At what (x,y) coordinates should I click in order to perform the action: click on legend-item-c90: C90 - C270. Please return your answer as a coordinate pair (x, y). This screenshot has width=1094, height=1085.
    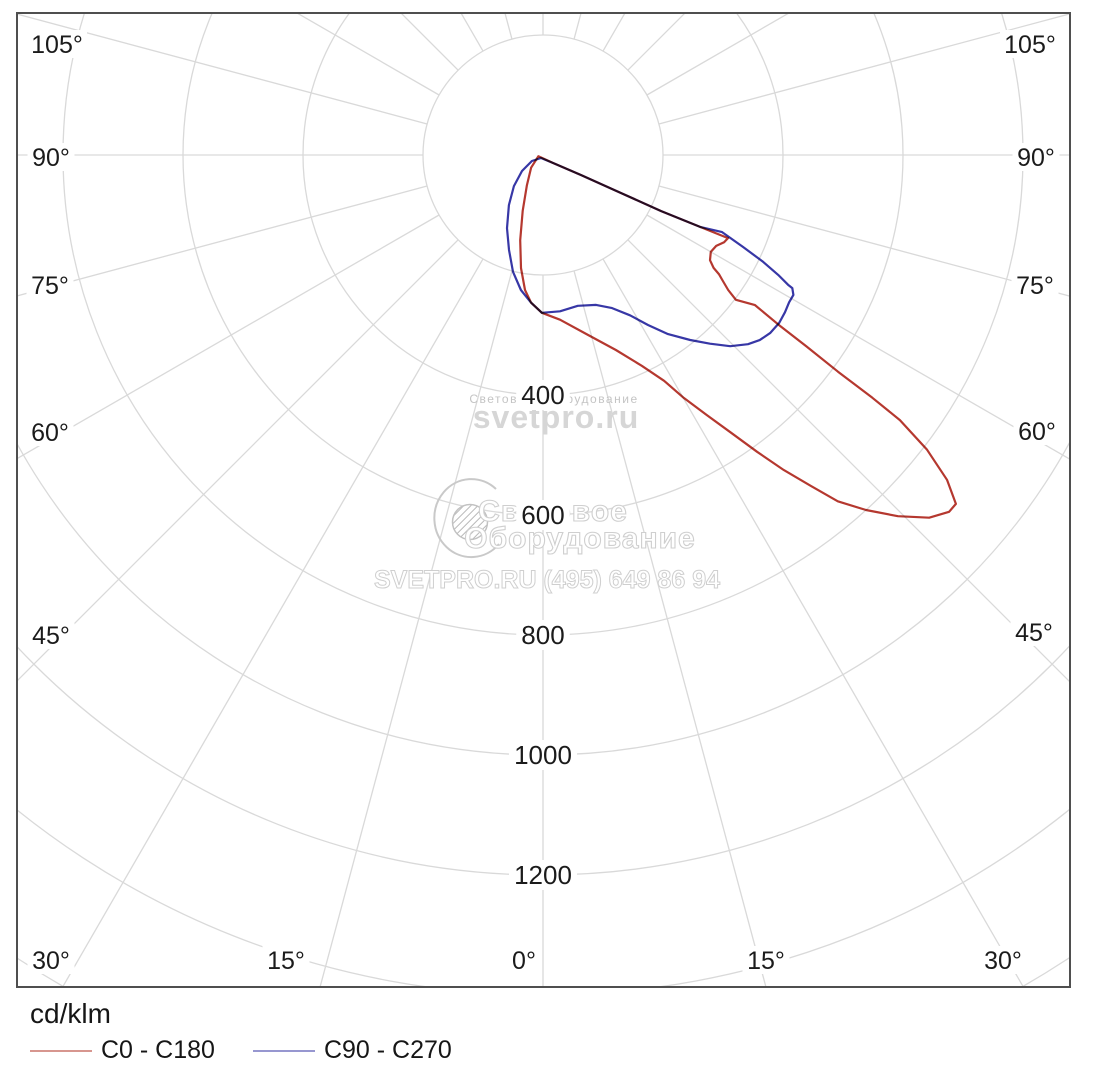
    Looking at the image, I should click on (352, 1050).